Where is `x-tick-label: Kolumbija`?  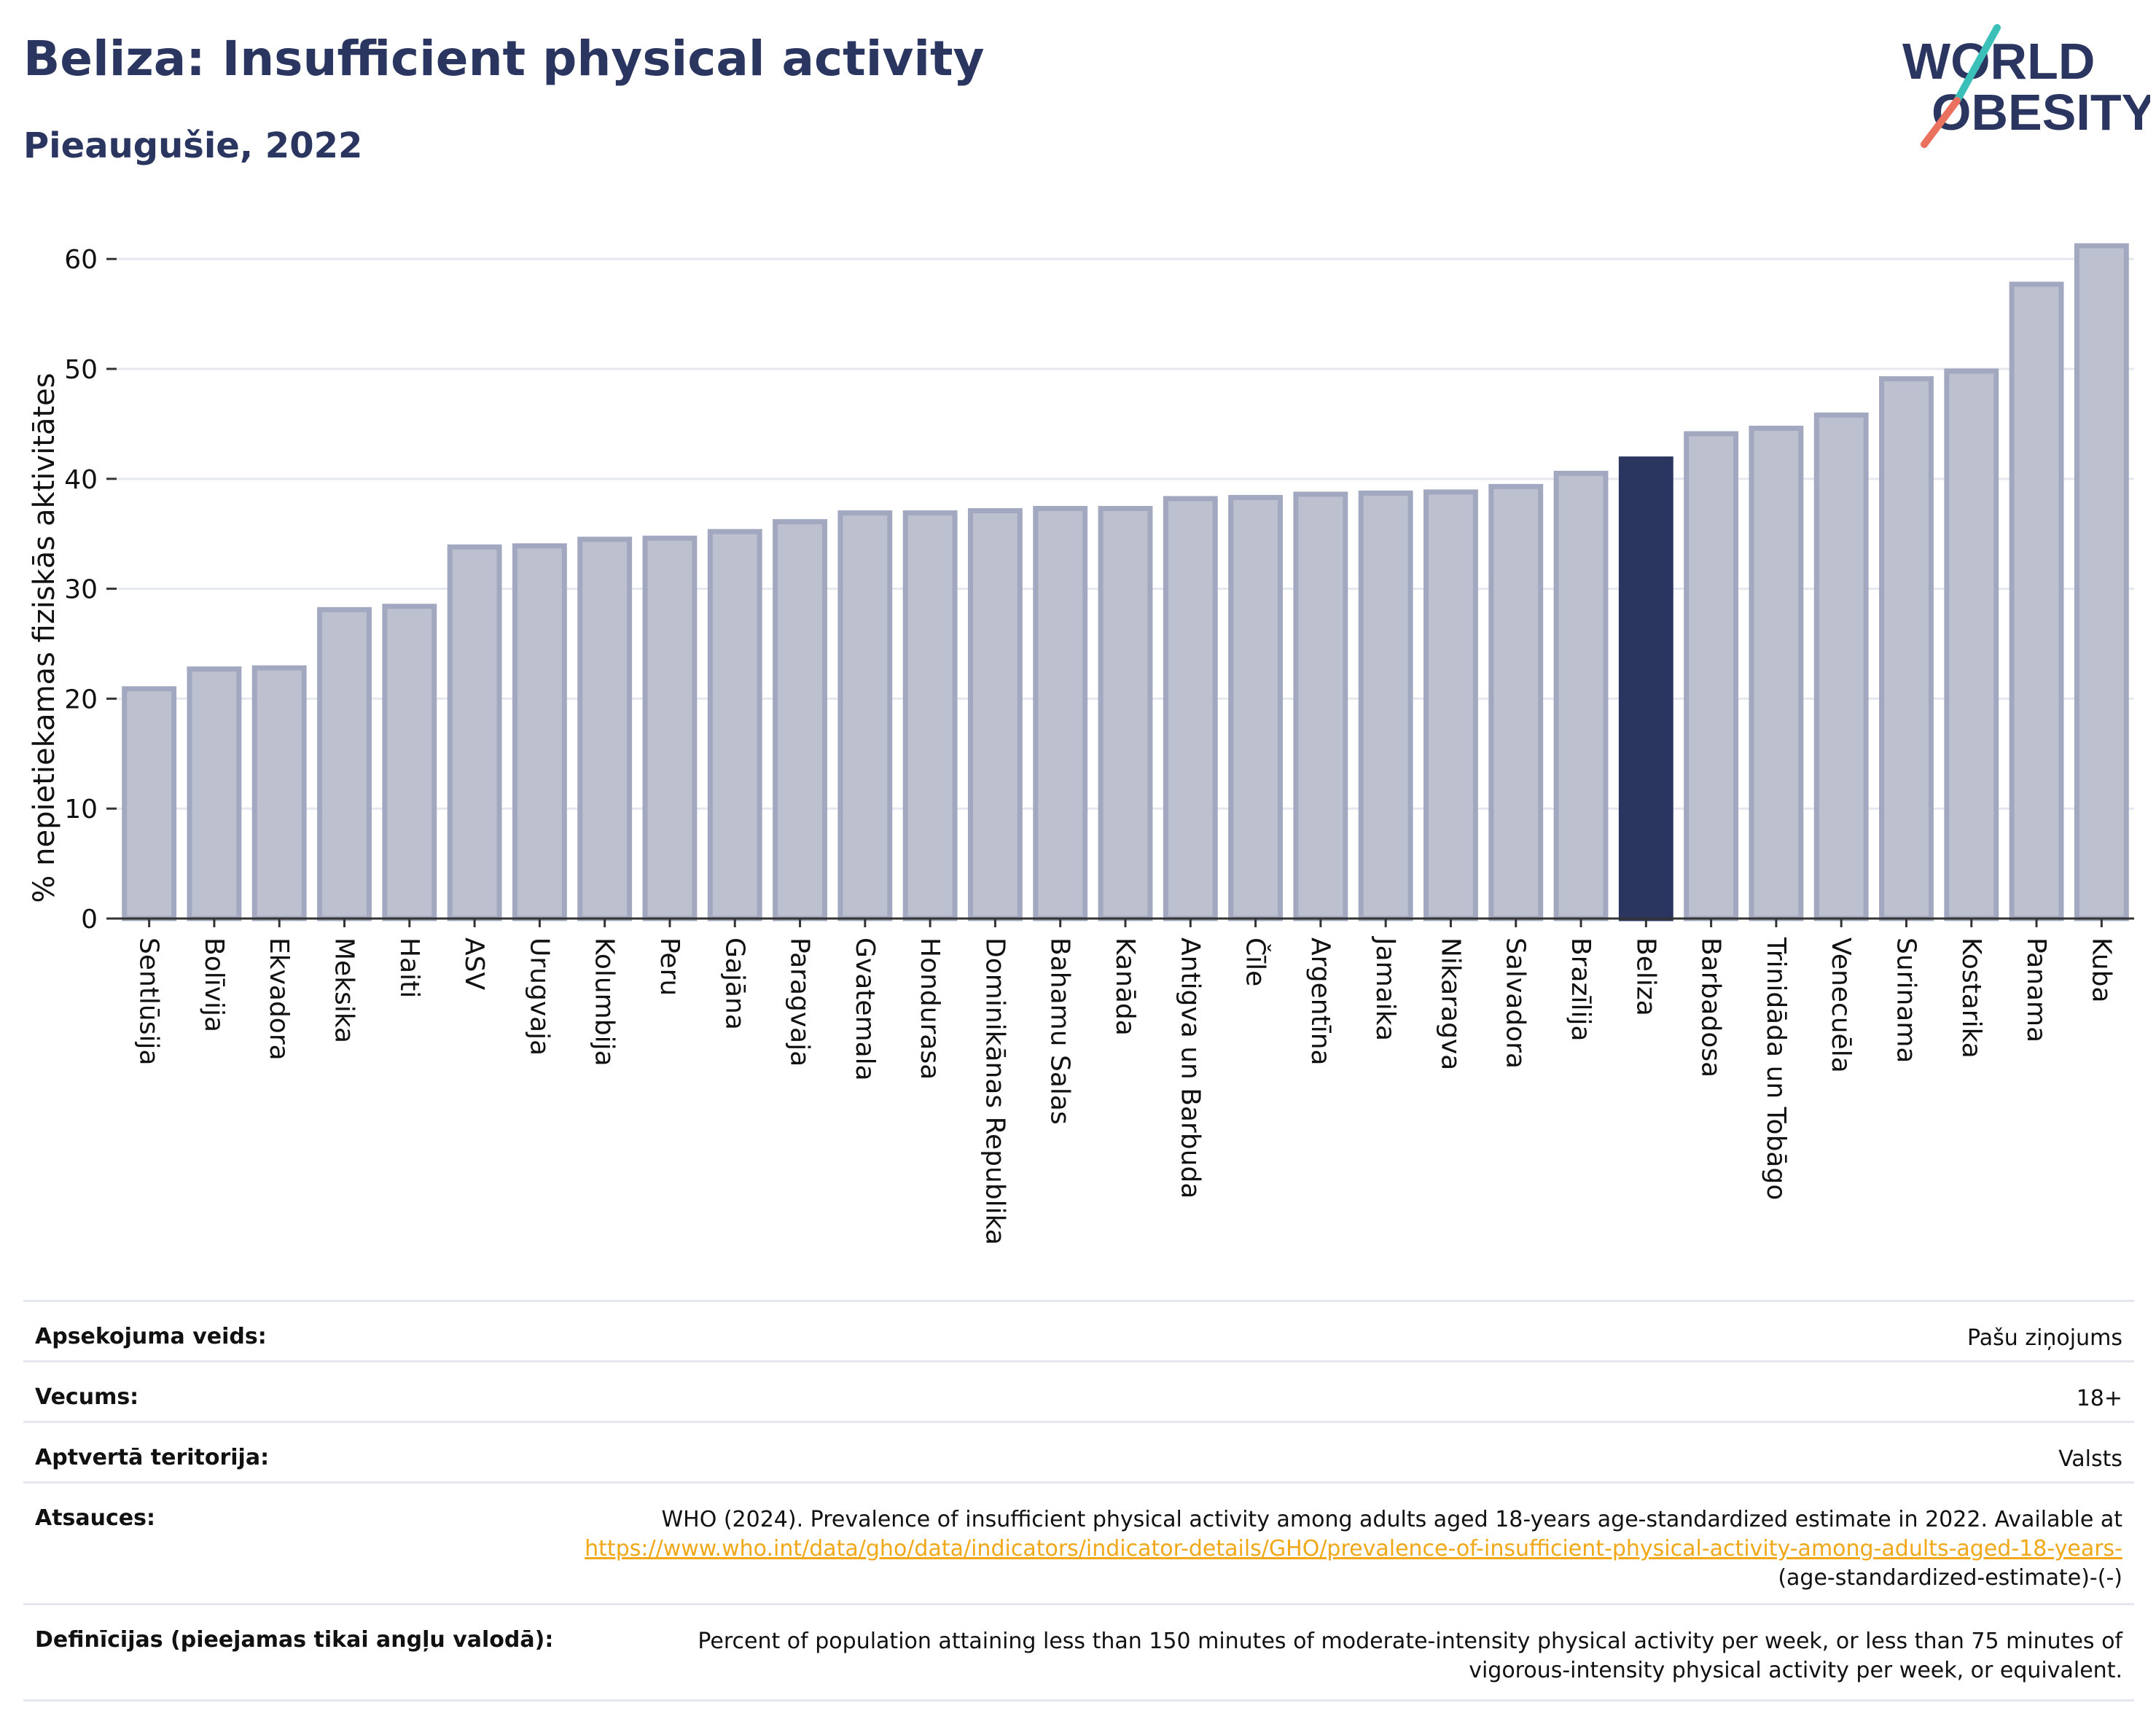 x-tick-label: Kolumbija is located at coordinates (605, 1002).